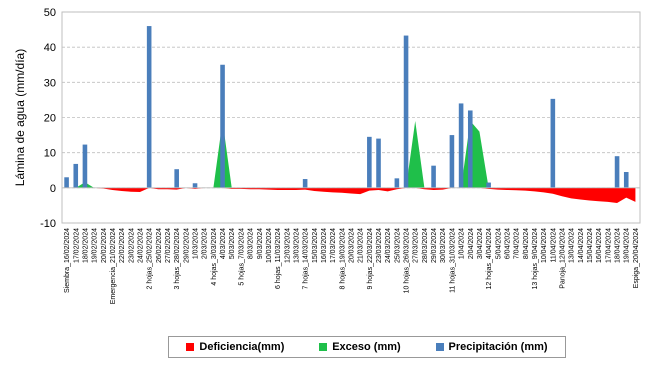 This screenshot has height=365, width=660. Describe the element at coordinates (443, 245) in the screenshot. I see `x-tick-label: 30/03/2024` at that location.